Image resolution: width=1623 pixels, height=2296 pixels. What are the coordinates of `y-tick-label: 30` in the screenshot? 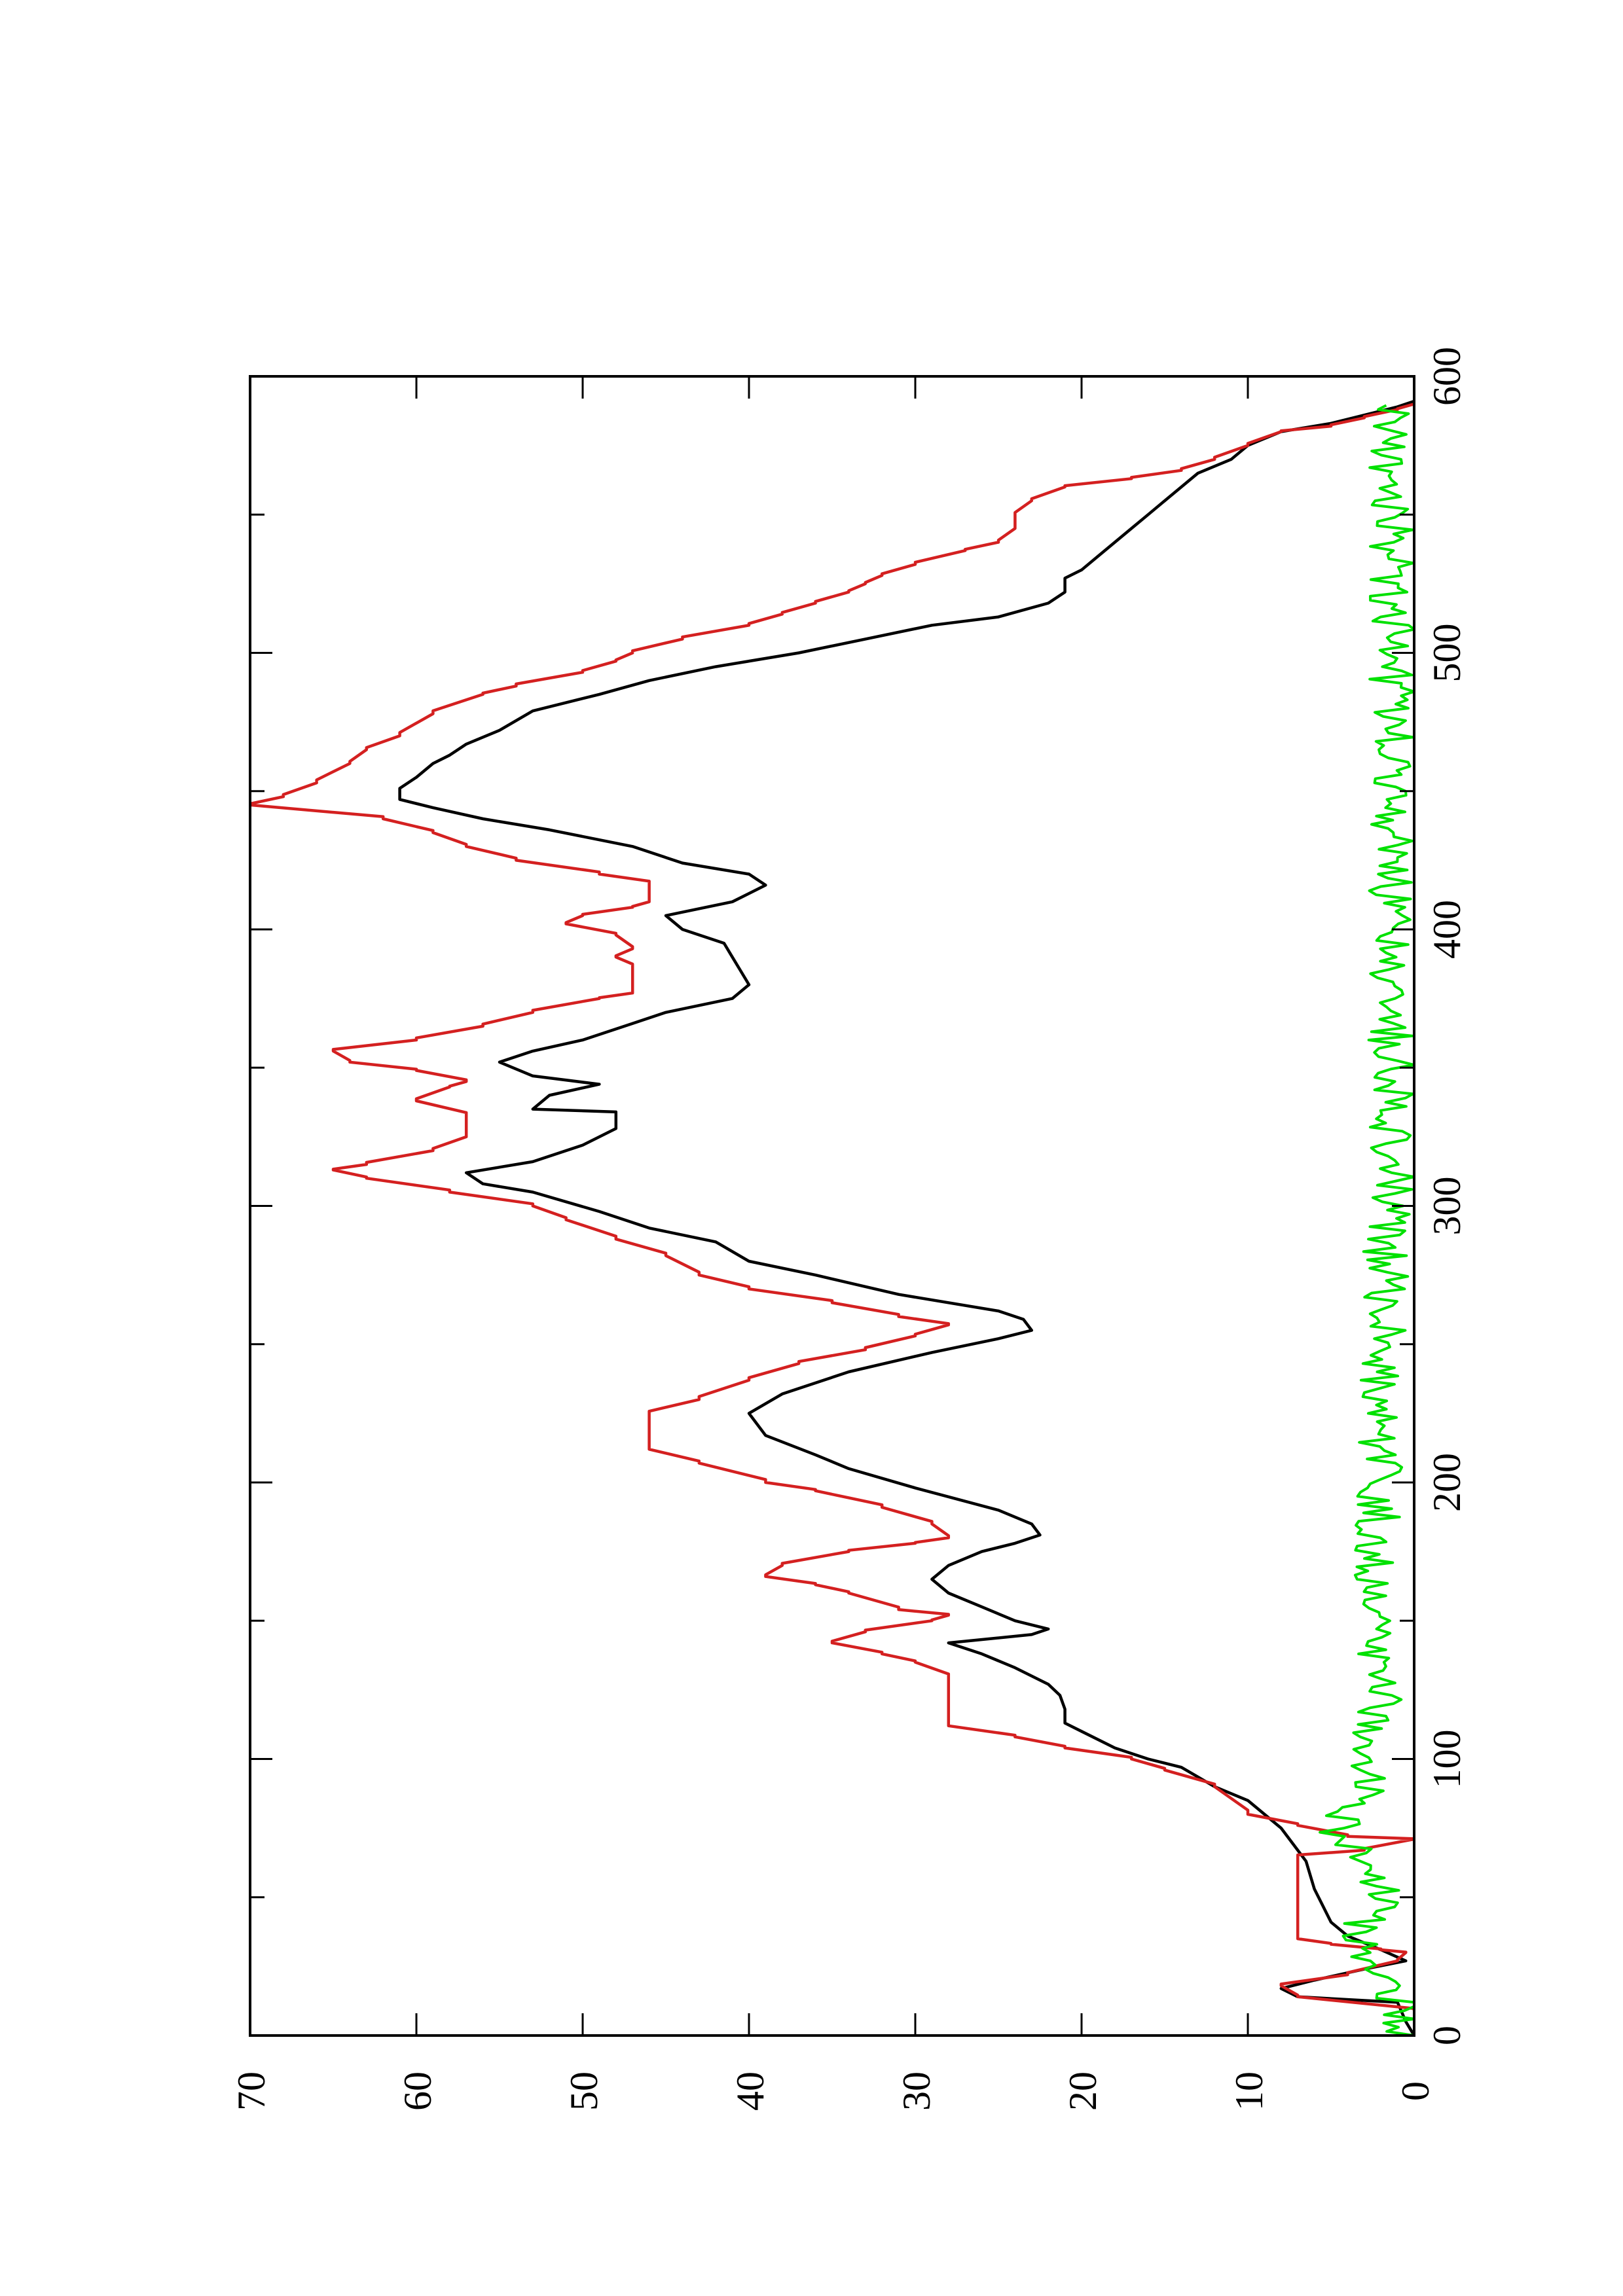 It's located at (916, 2091).